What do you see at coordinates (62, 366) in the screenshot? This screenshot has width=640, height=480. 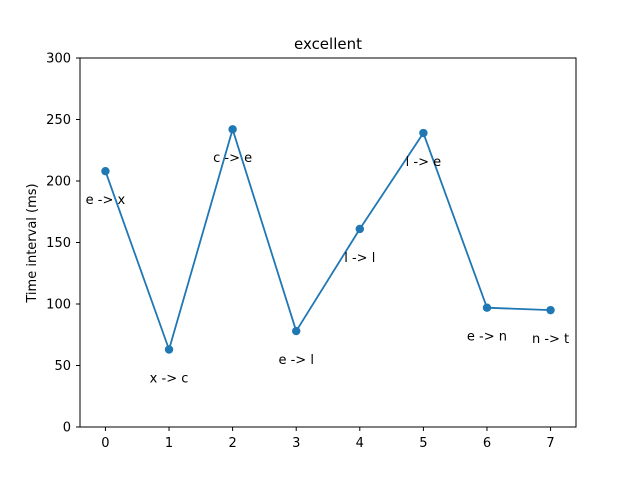 I see `y-tick-label: 50` at bounding box center [62, 366].